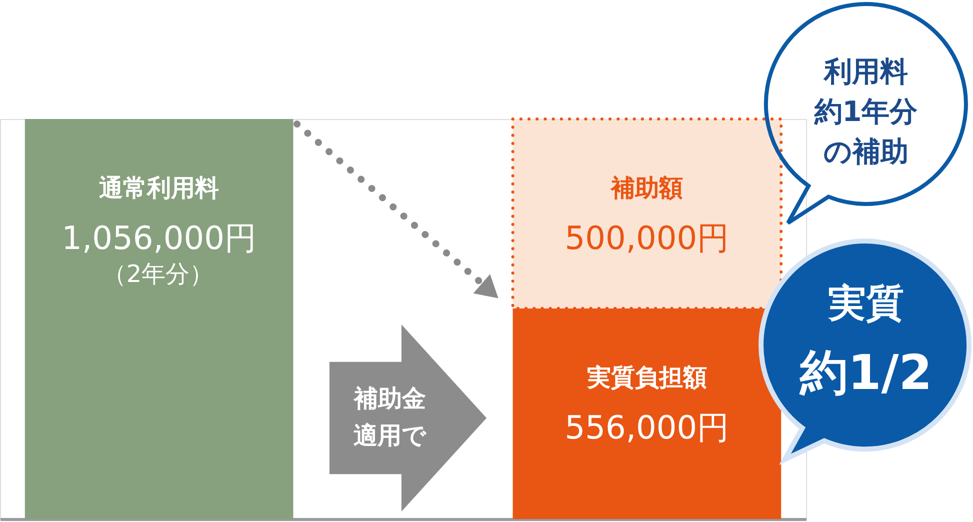  What do you see at coordinates (159, 188) in the screenshot?
I see `series-label: 通常利用料` at bounding box center [159, 188].